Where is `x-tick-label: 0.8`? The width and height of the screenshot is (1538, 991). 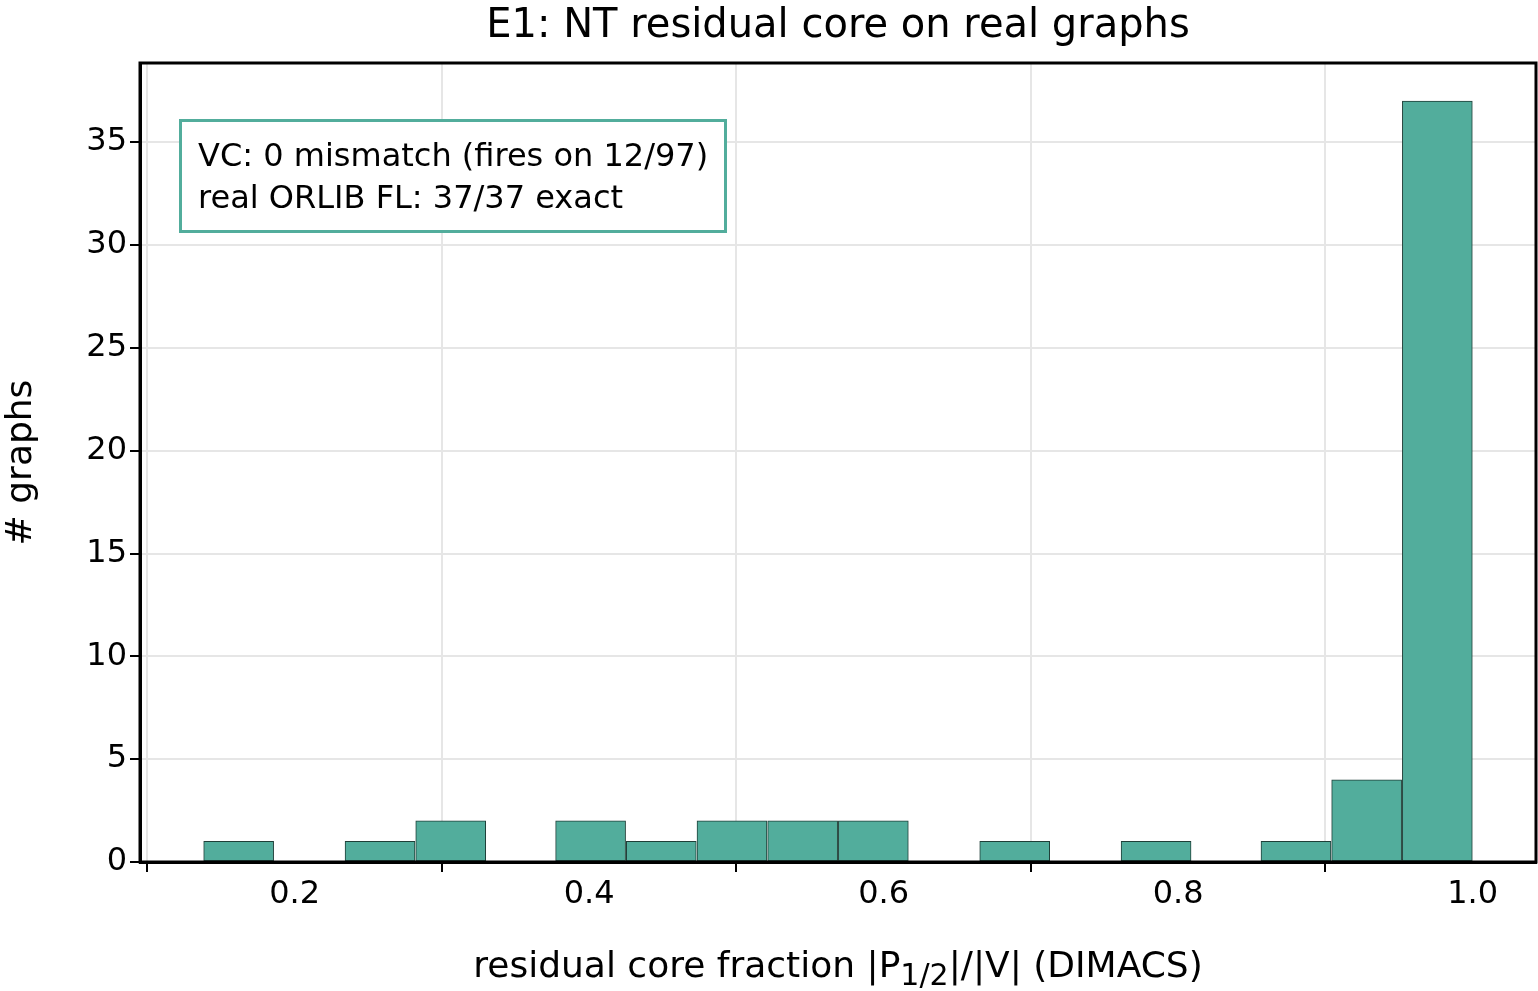
x-tick-label: 0.8 is located at coordinates (1178, 891).